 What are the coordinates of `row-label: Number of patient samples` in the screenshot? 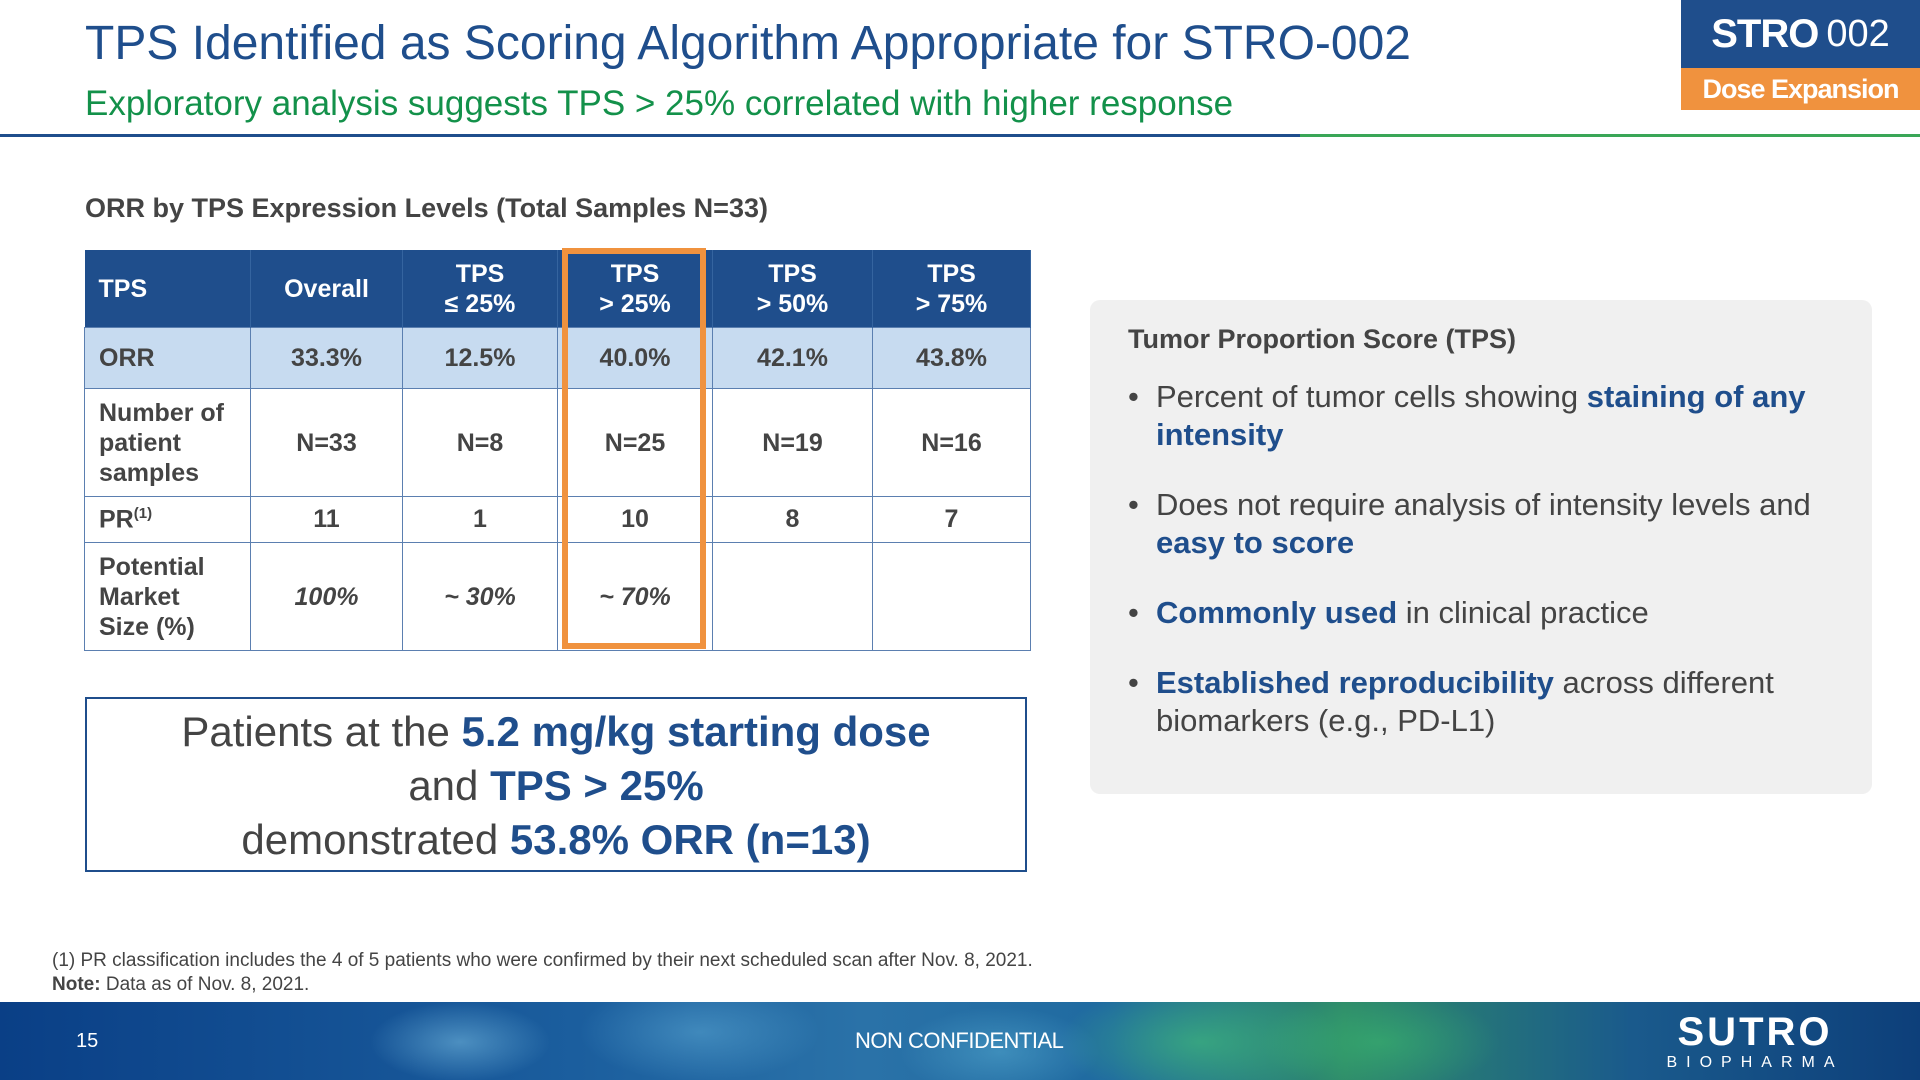 It's located at (167, 442).